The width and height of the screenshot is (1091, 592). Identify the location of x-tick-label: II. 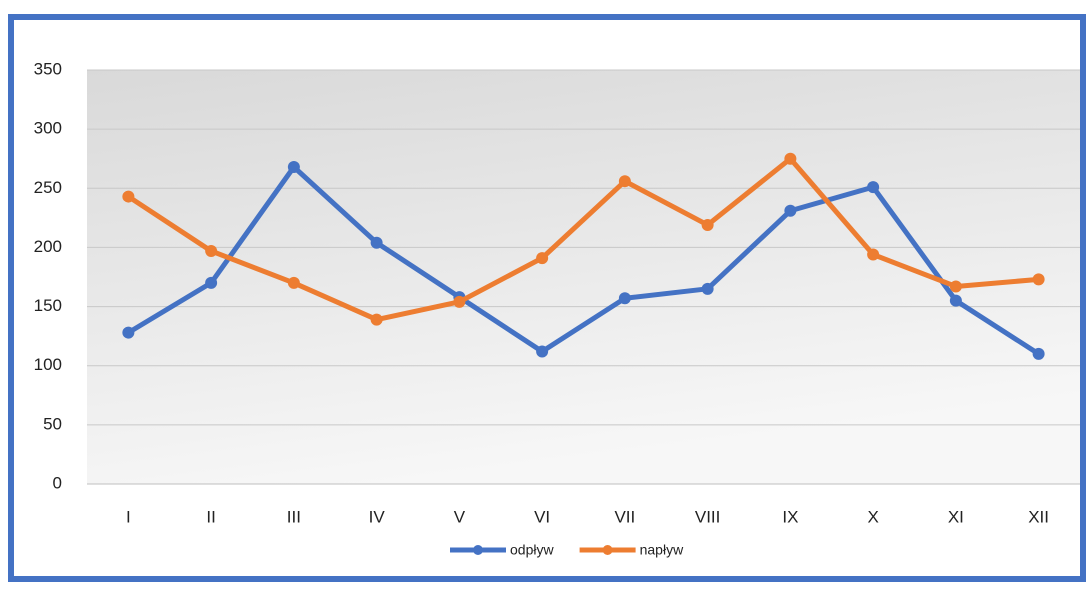
(210, 516).